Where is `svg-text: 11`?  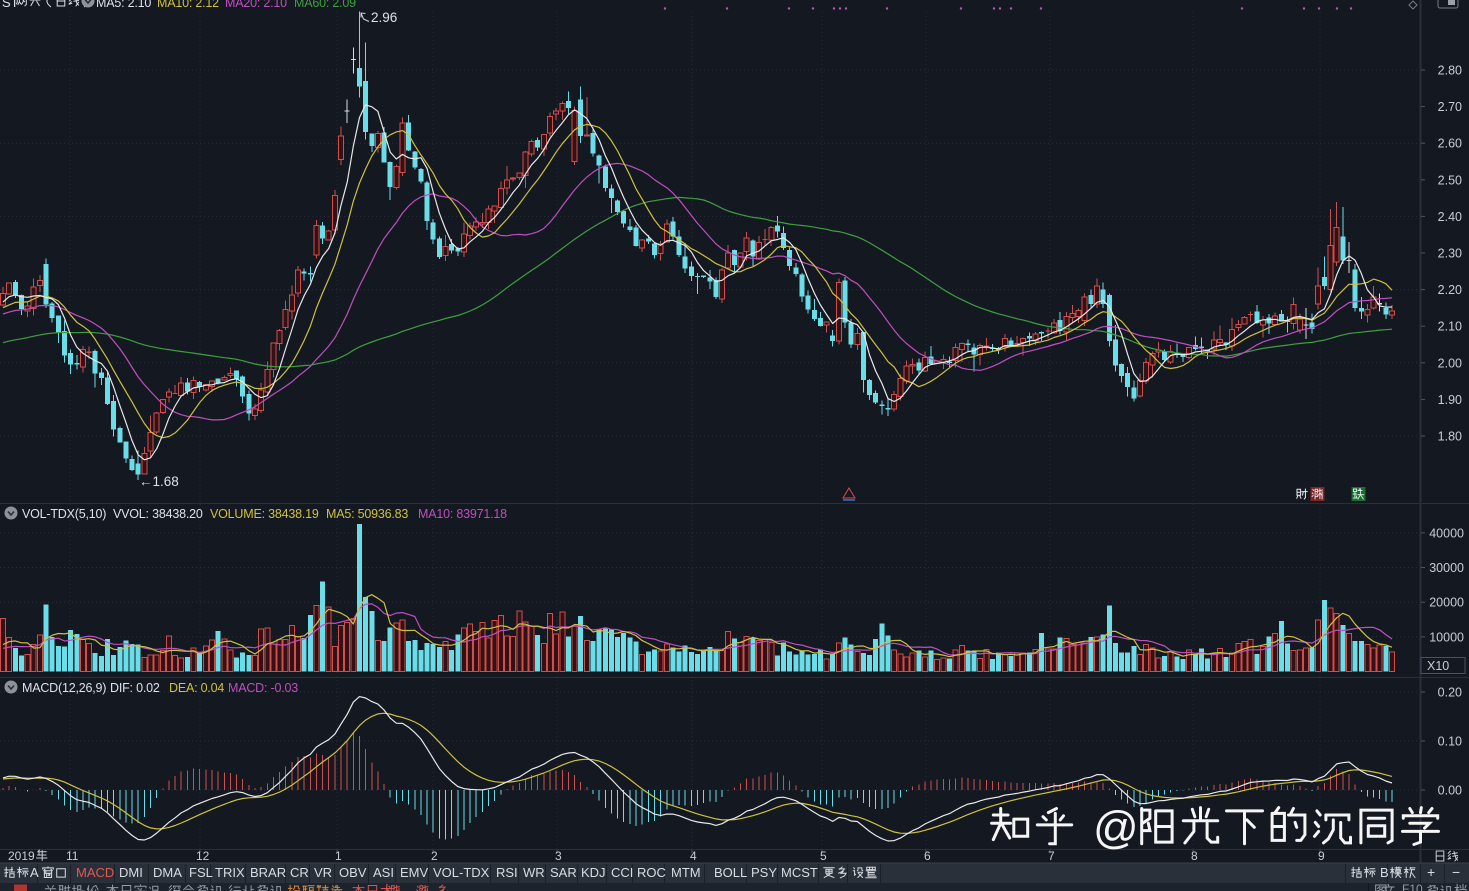 svg-text: 11 is located at coordinates (72, 856).